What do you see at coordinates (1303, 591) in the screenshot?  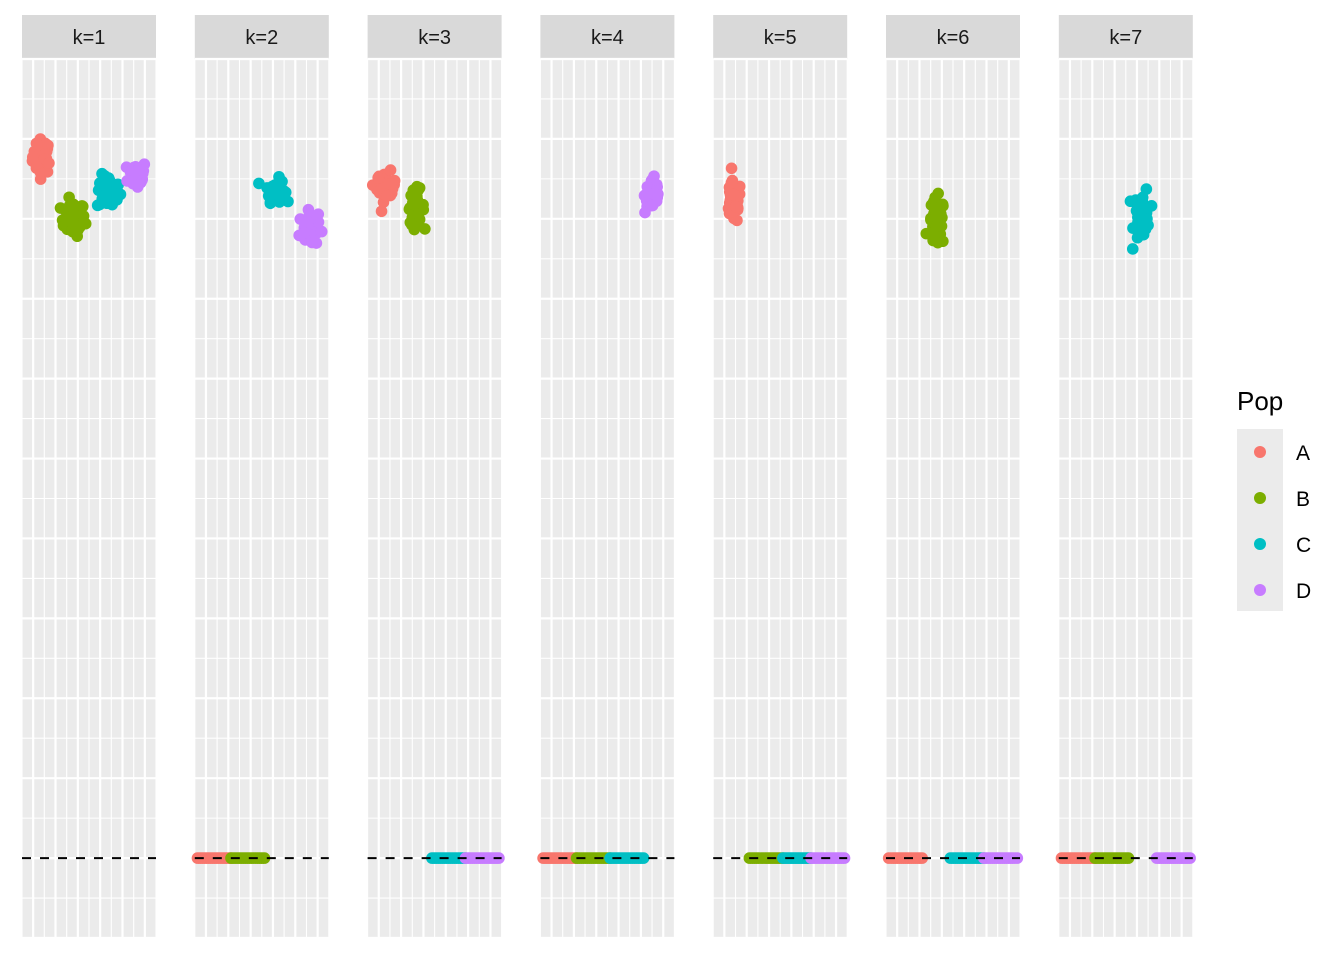 I see `legend-label-D: D` at bounding box center [1303, 591].